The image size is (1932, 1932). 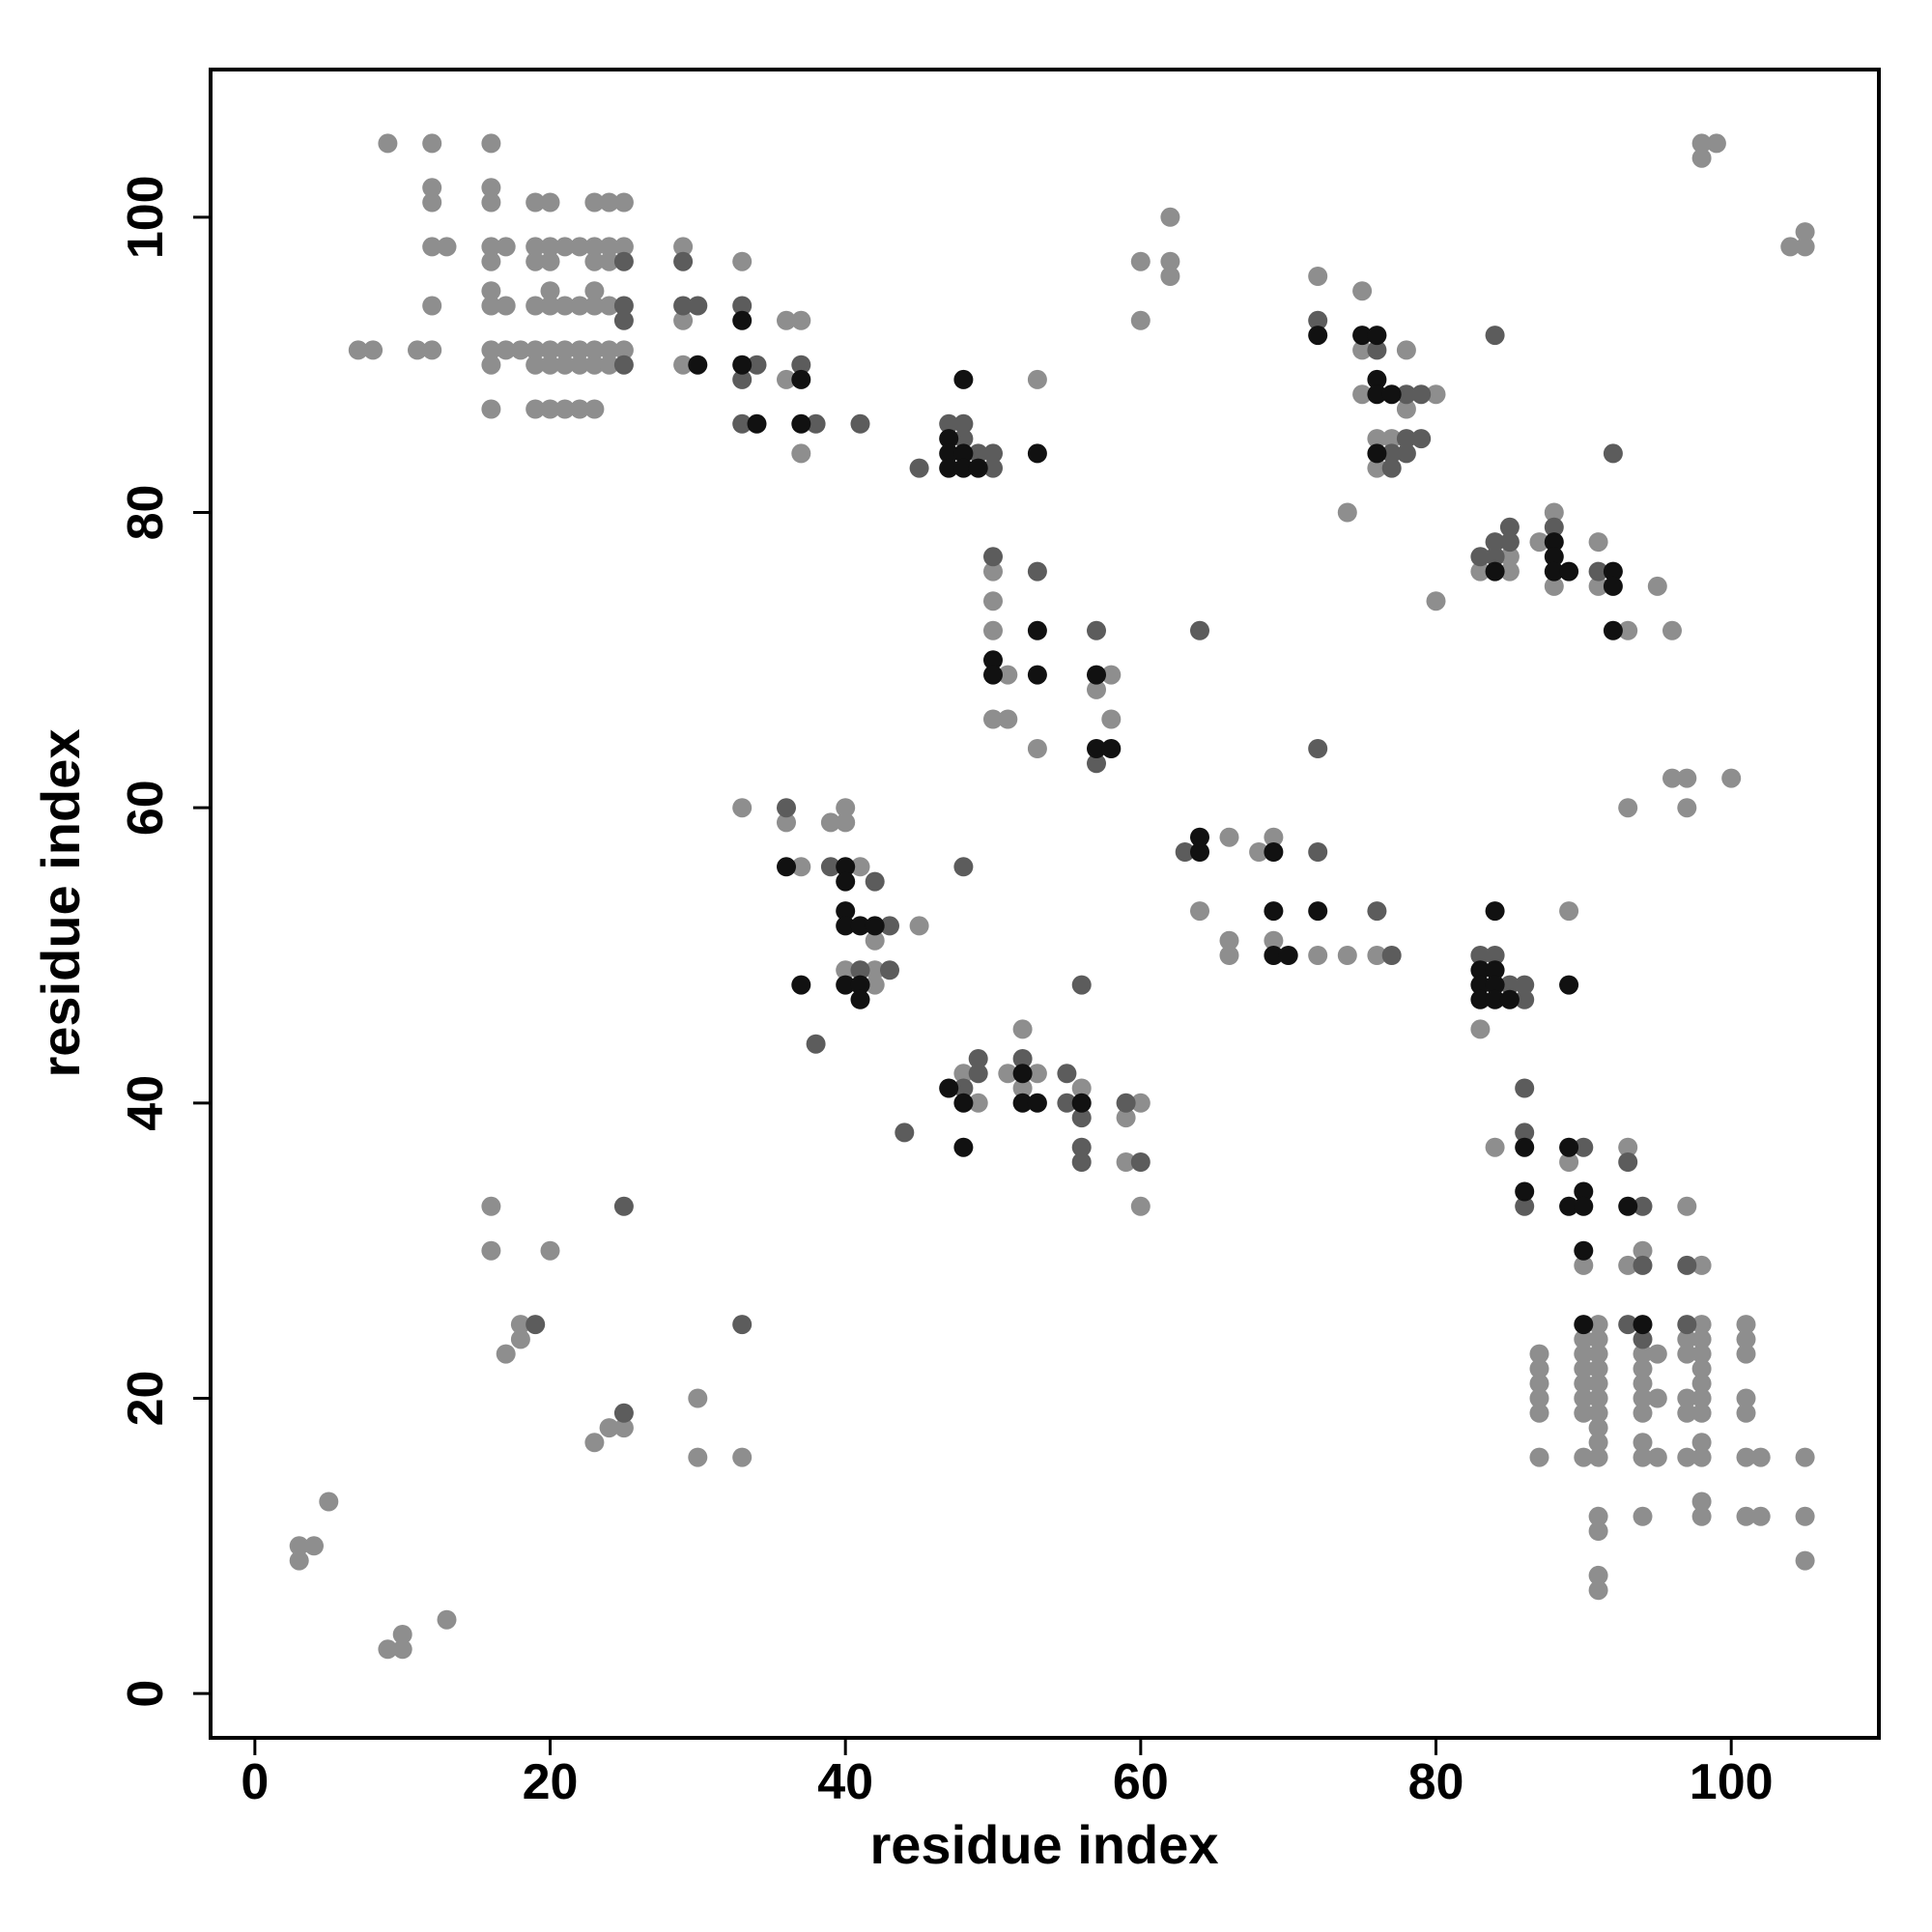 What do you see at coordinates (845, 1782) in the screenshot?
I see `x-tick-label: 40` at bounding box center [845, 1782].